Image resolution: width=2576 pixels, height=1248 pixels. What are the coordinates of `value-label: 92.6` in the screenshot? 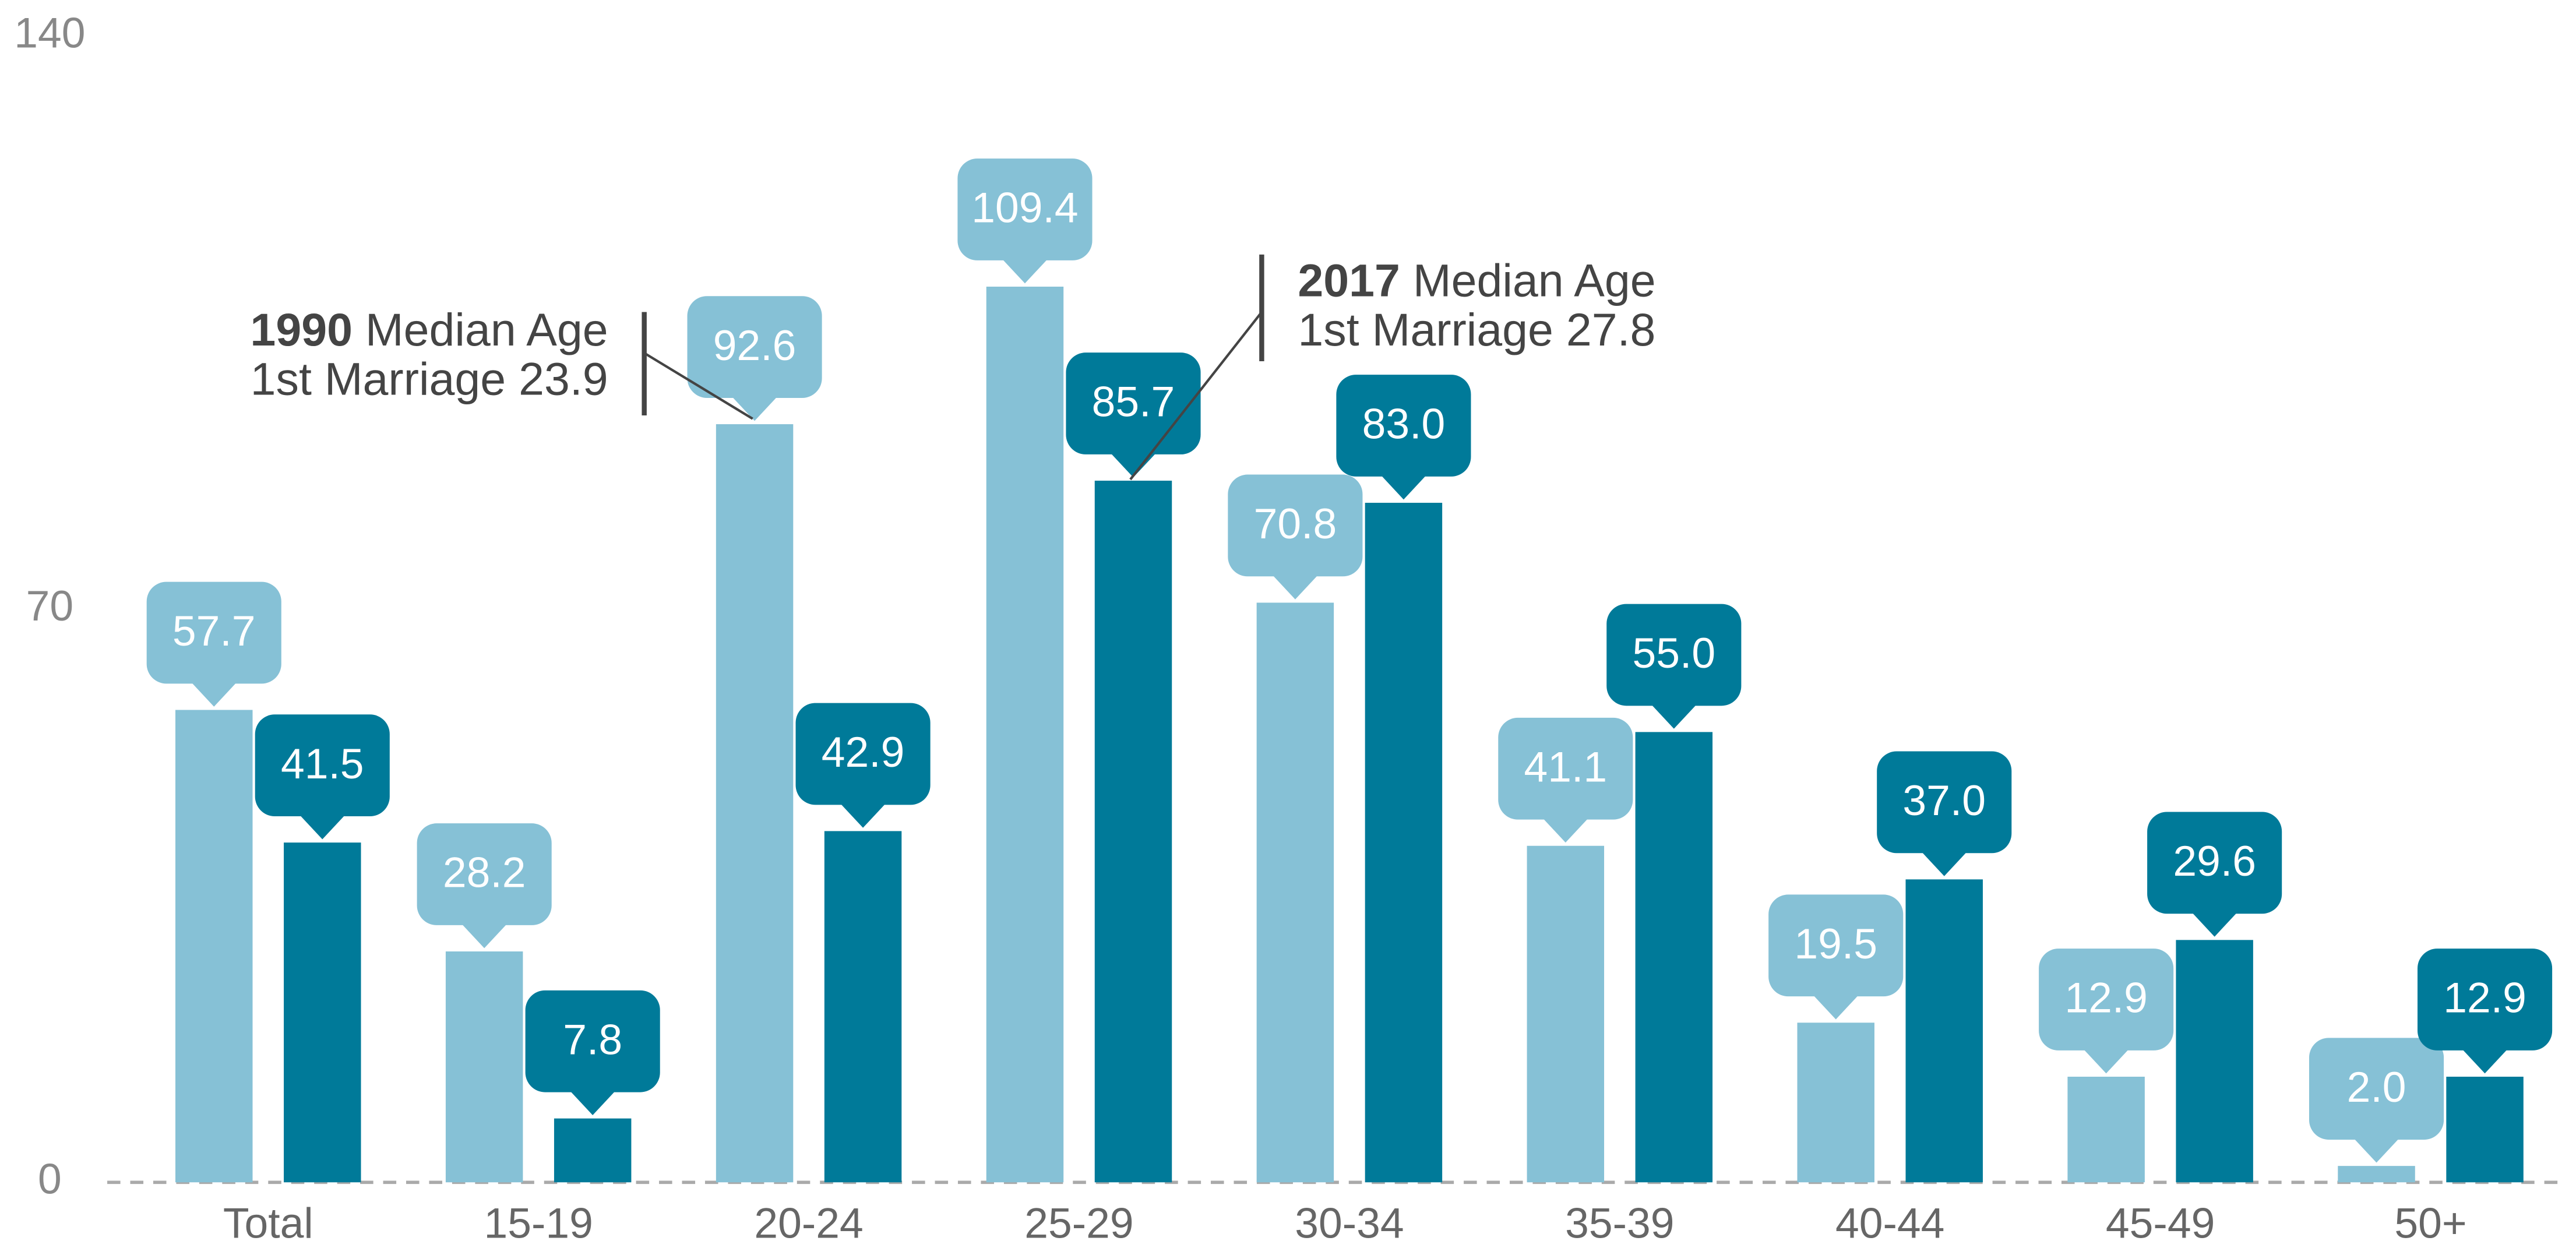 It's located at (755, 345).